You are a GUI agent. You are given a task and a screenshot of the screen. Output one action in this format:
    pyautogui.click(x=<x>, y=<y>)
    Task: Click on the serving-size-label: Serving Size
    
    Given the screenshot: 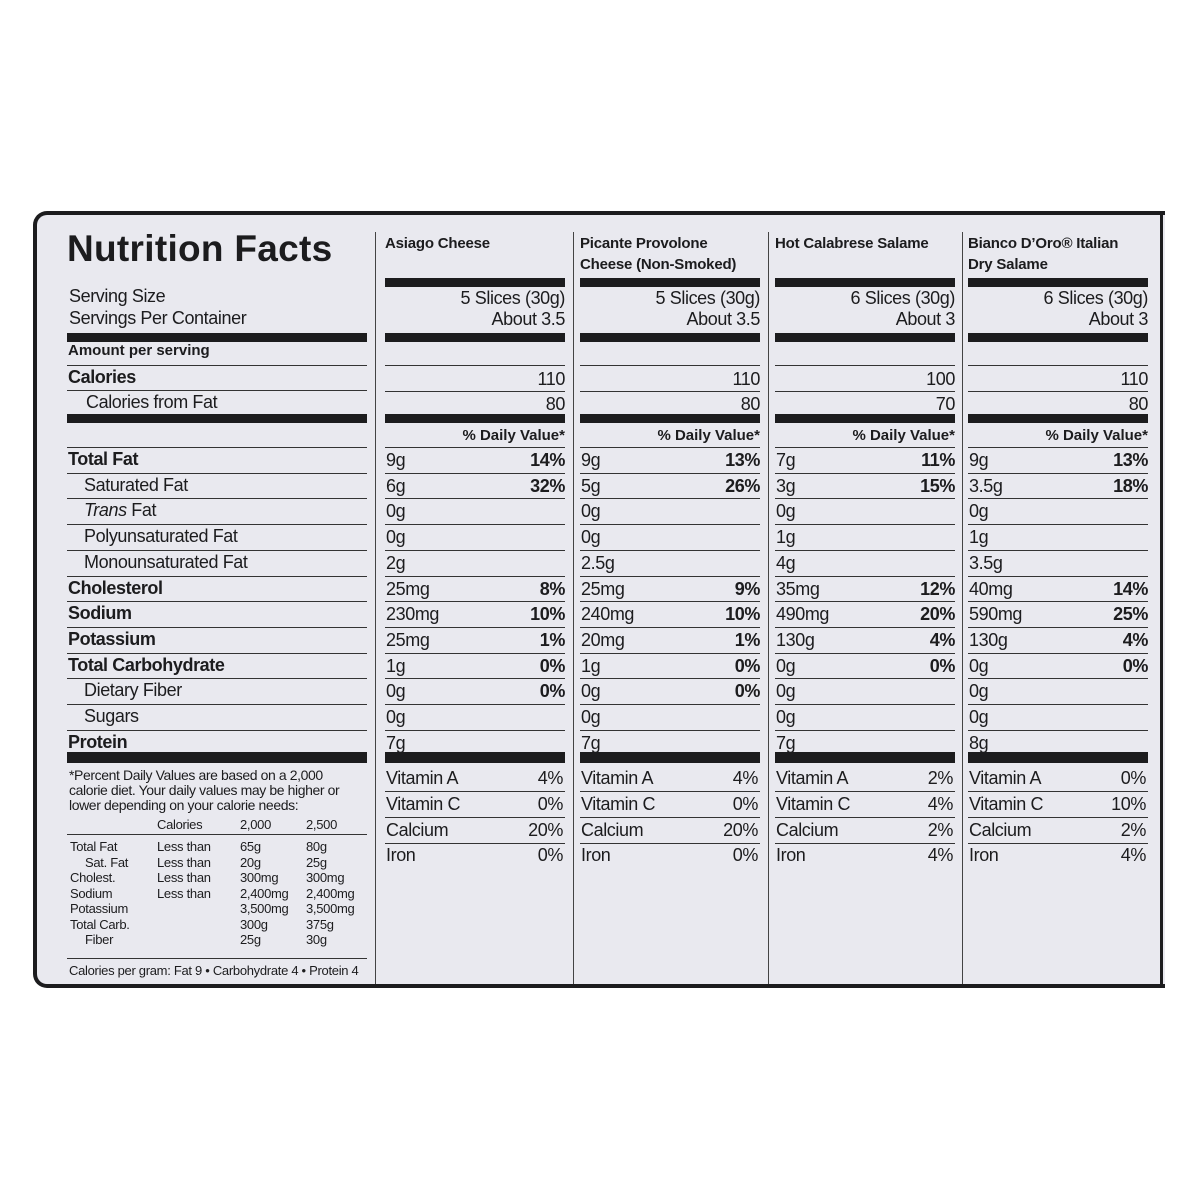 What is the action you would take?
    pyautogui.click(x=117, y=296)
    